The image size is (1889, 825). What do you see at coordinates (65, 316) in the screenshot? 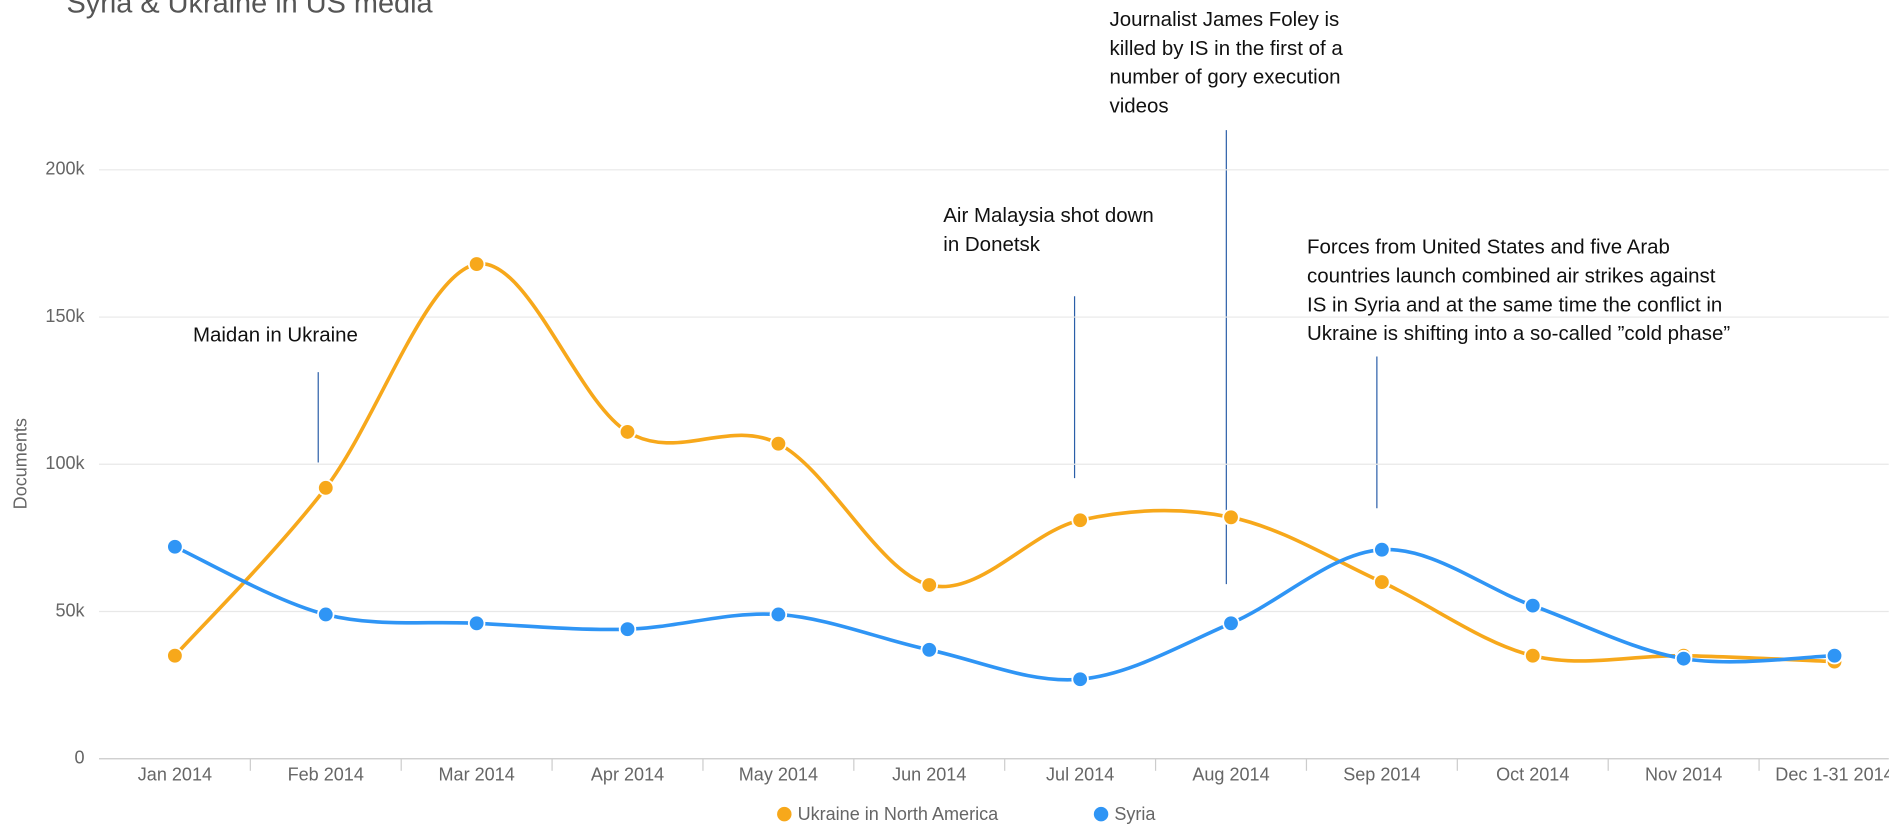
I see `y-tick-label: 150k` at bounding box center [65, 316].